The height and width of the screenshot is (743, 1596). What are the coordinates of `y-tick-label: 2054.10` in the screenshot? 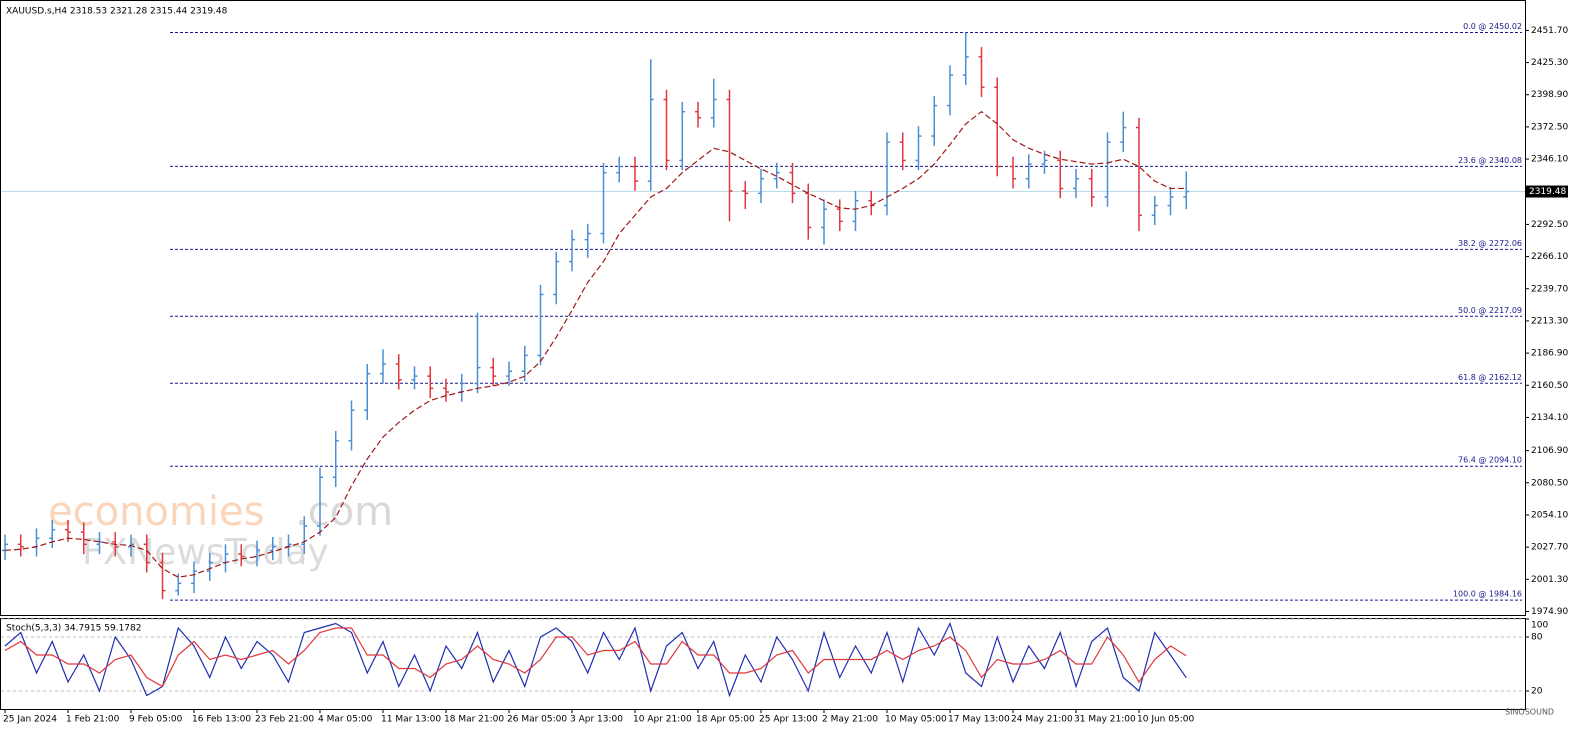 It's located at (1549, 515).